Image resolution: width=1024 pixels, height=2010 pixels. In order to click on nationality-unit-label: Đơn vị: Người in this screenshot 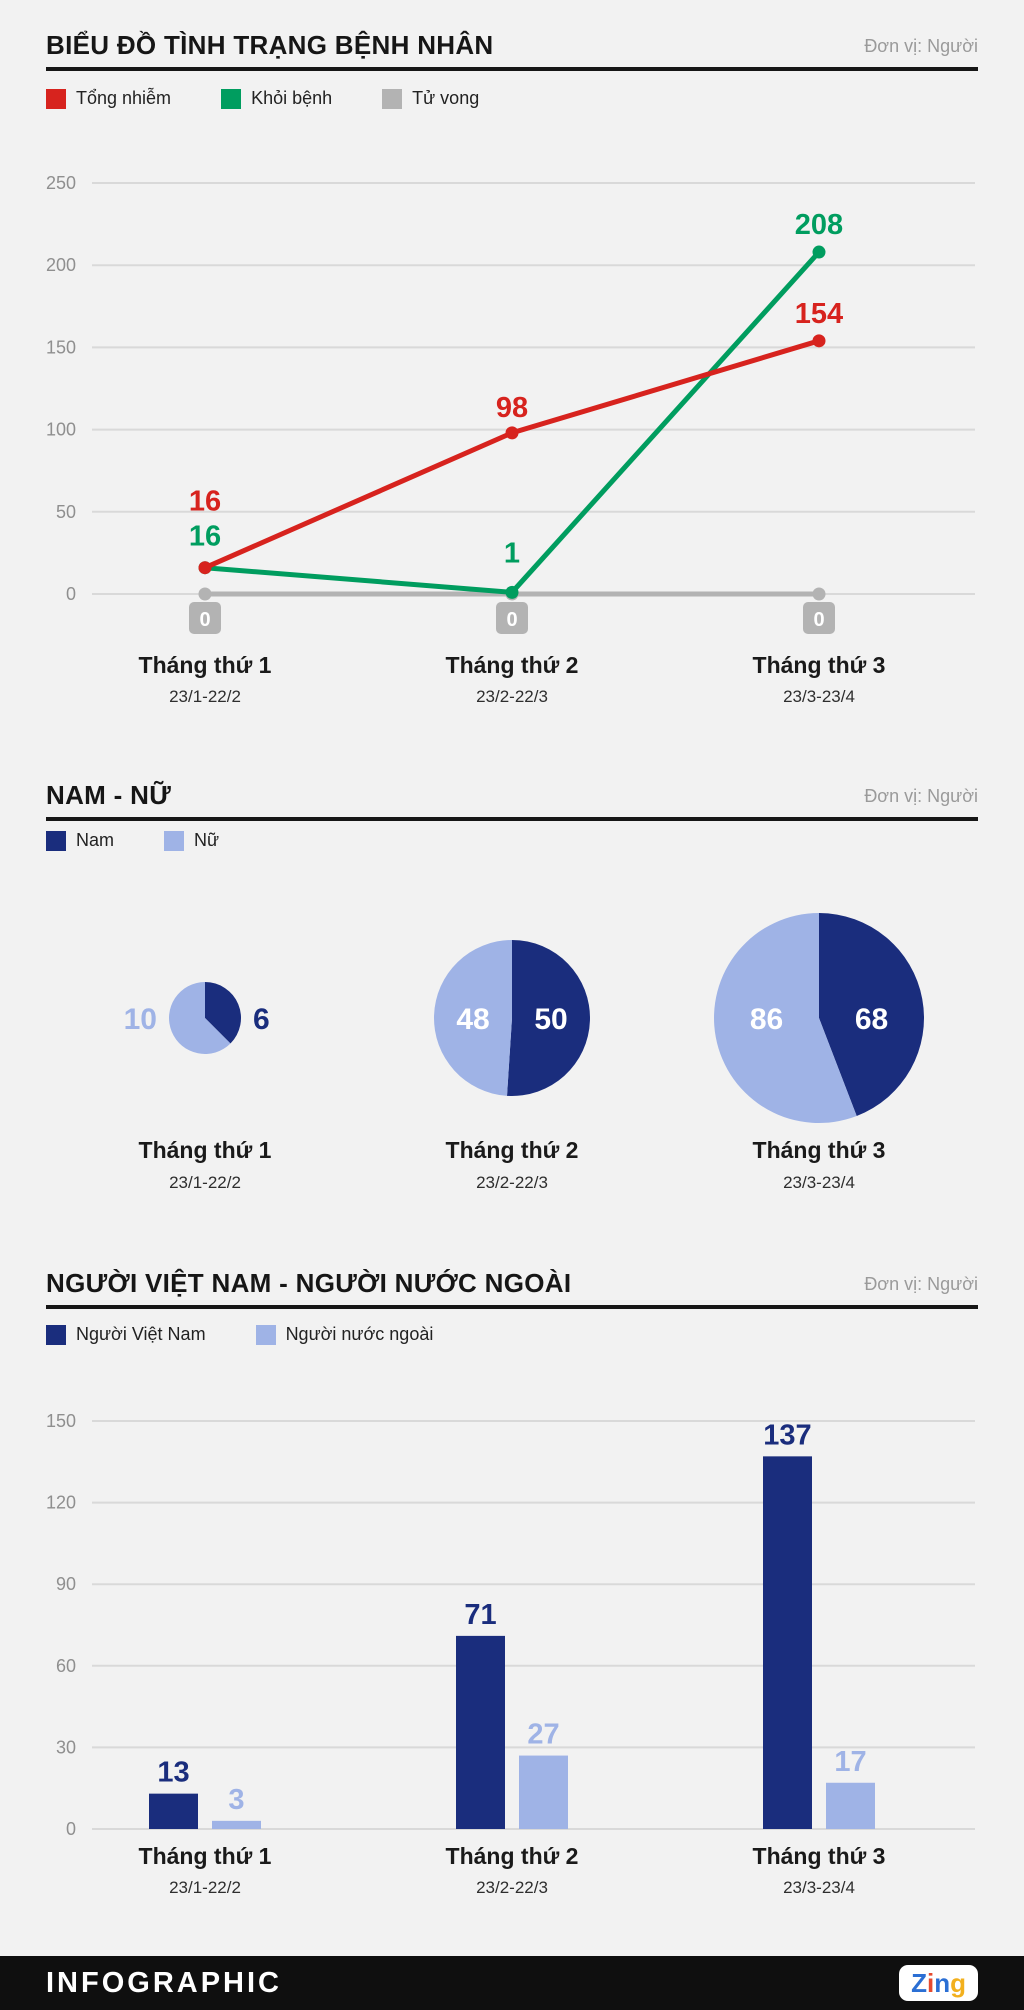, I will do `click(921, 1284)`.